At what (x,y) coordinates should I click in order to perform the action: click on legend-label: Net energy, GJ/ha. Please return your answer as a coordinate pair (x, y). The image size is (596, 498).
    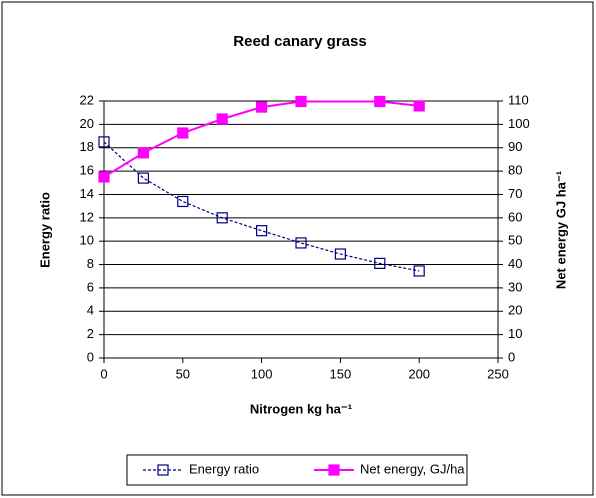
    Looking at the image, I should click on (412, 468).